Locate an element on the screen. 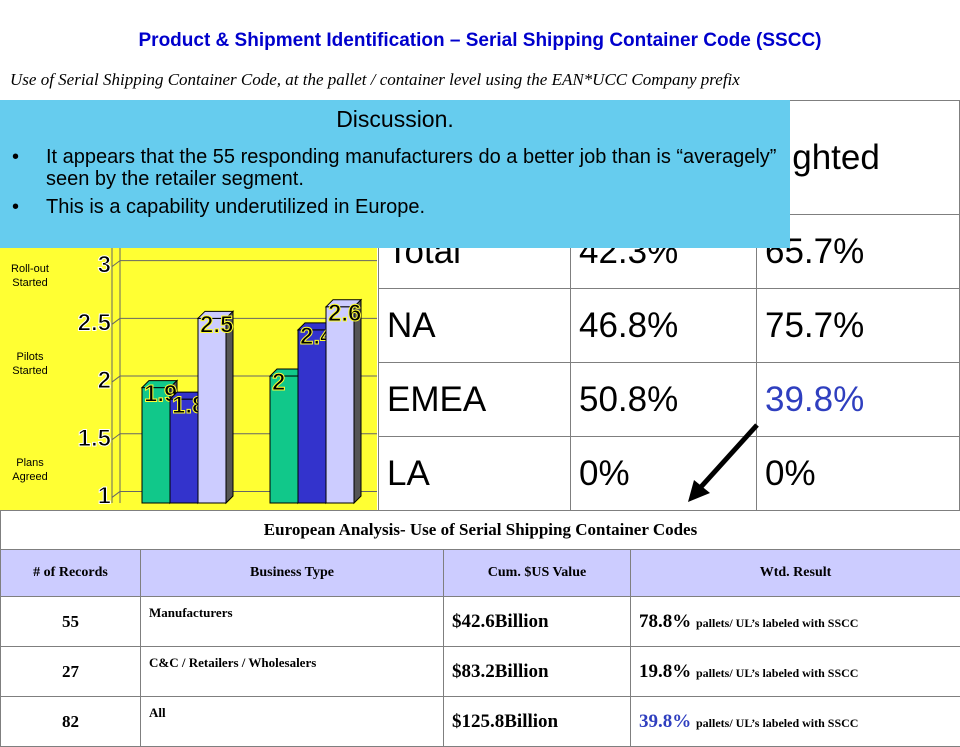 This screenshot has width=960, height=747. y-tick-label: 1 is located at coordinates (104, 495).